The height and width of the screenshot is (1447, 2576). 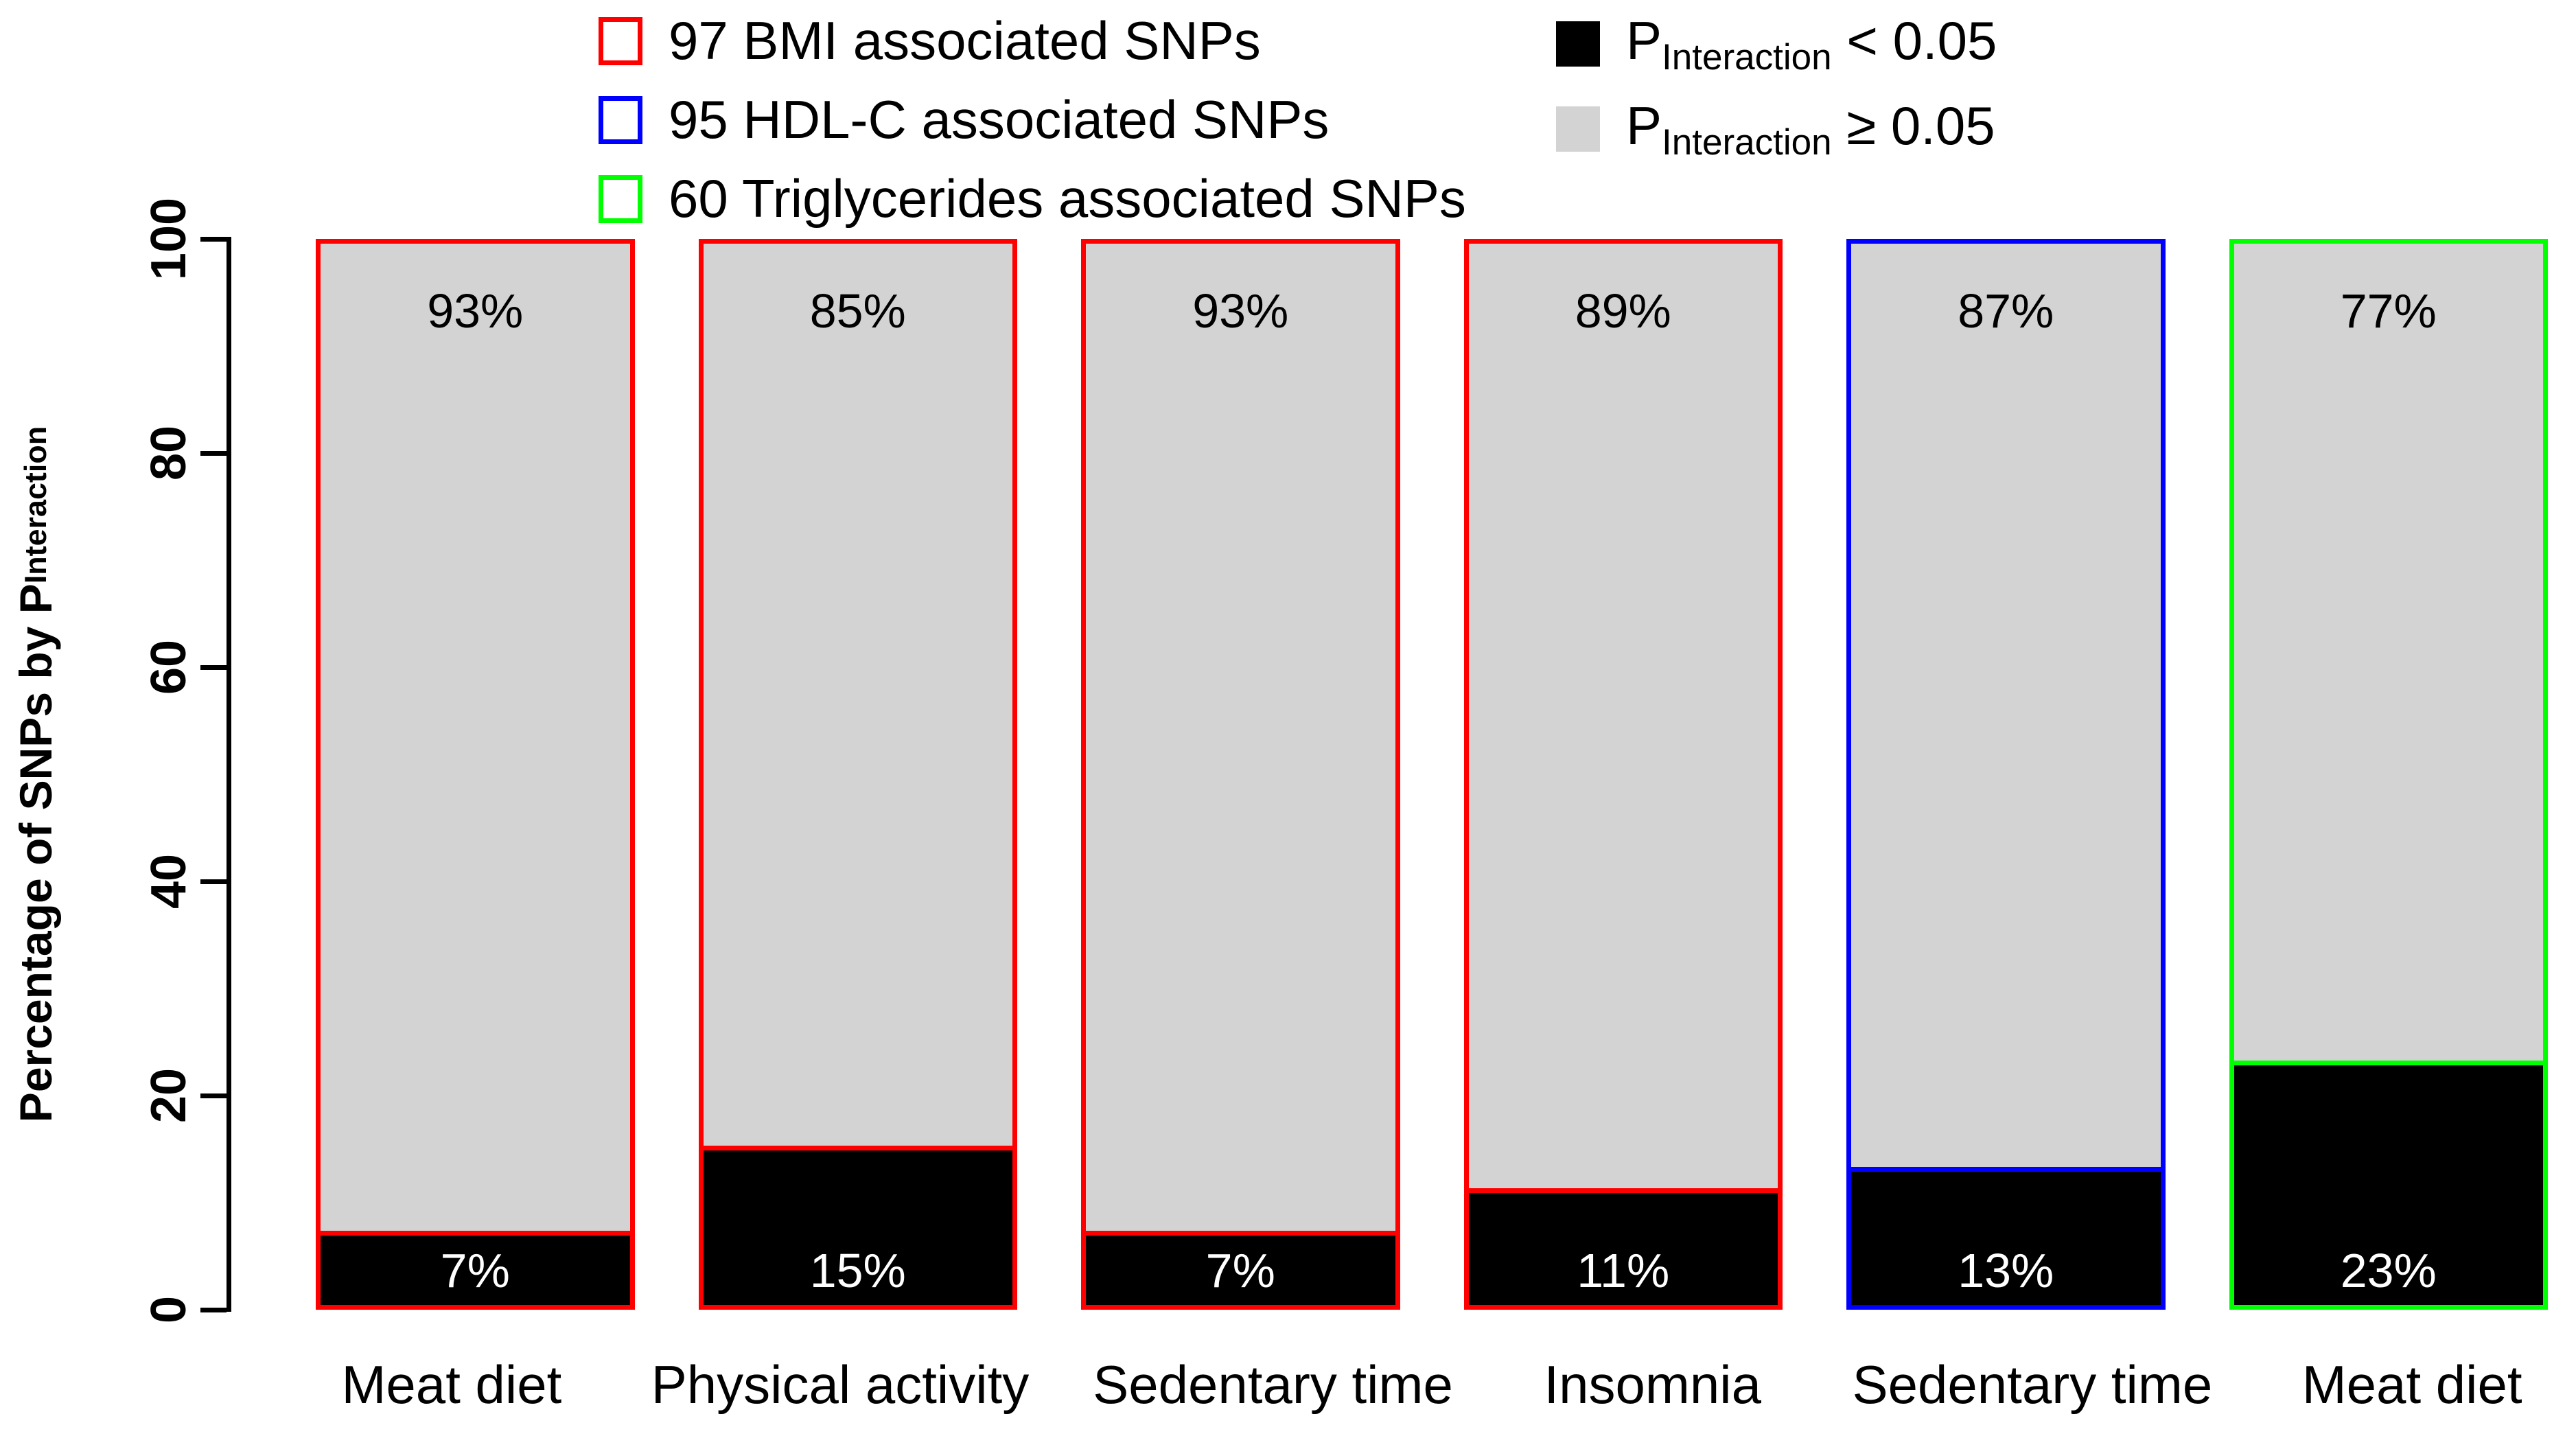 What do you see at coordinates (476, 774) in the screenshot?
I see `bar-meat-diet-bmi: 93% 7%` at bounding box center [476, 774].